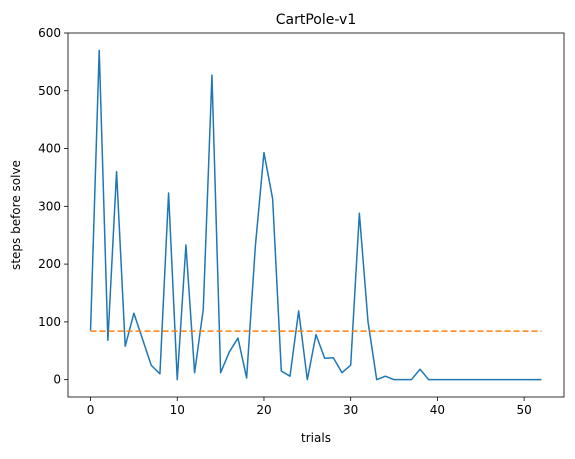 Image resolution: width=575 pixels, height=459 pixels. I want to click on y-tick-label: 200, so click(49, 264).